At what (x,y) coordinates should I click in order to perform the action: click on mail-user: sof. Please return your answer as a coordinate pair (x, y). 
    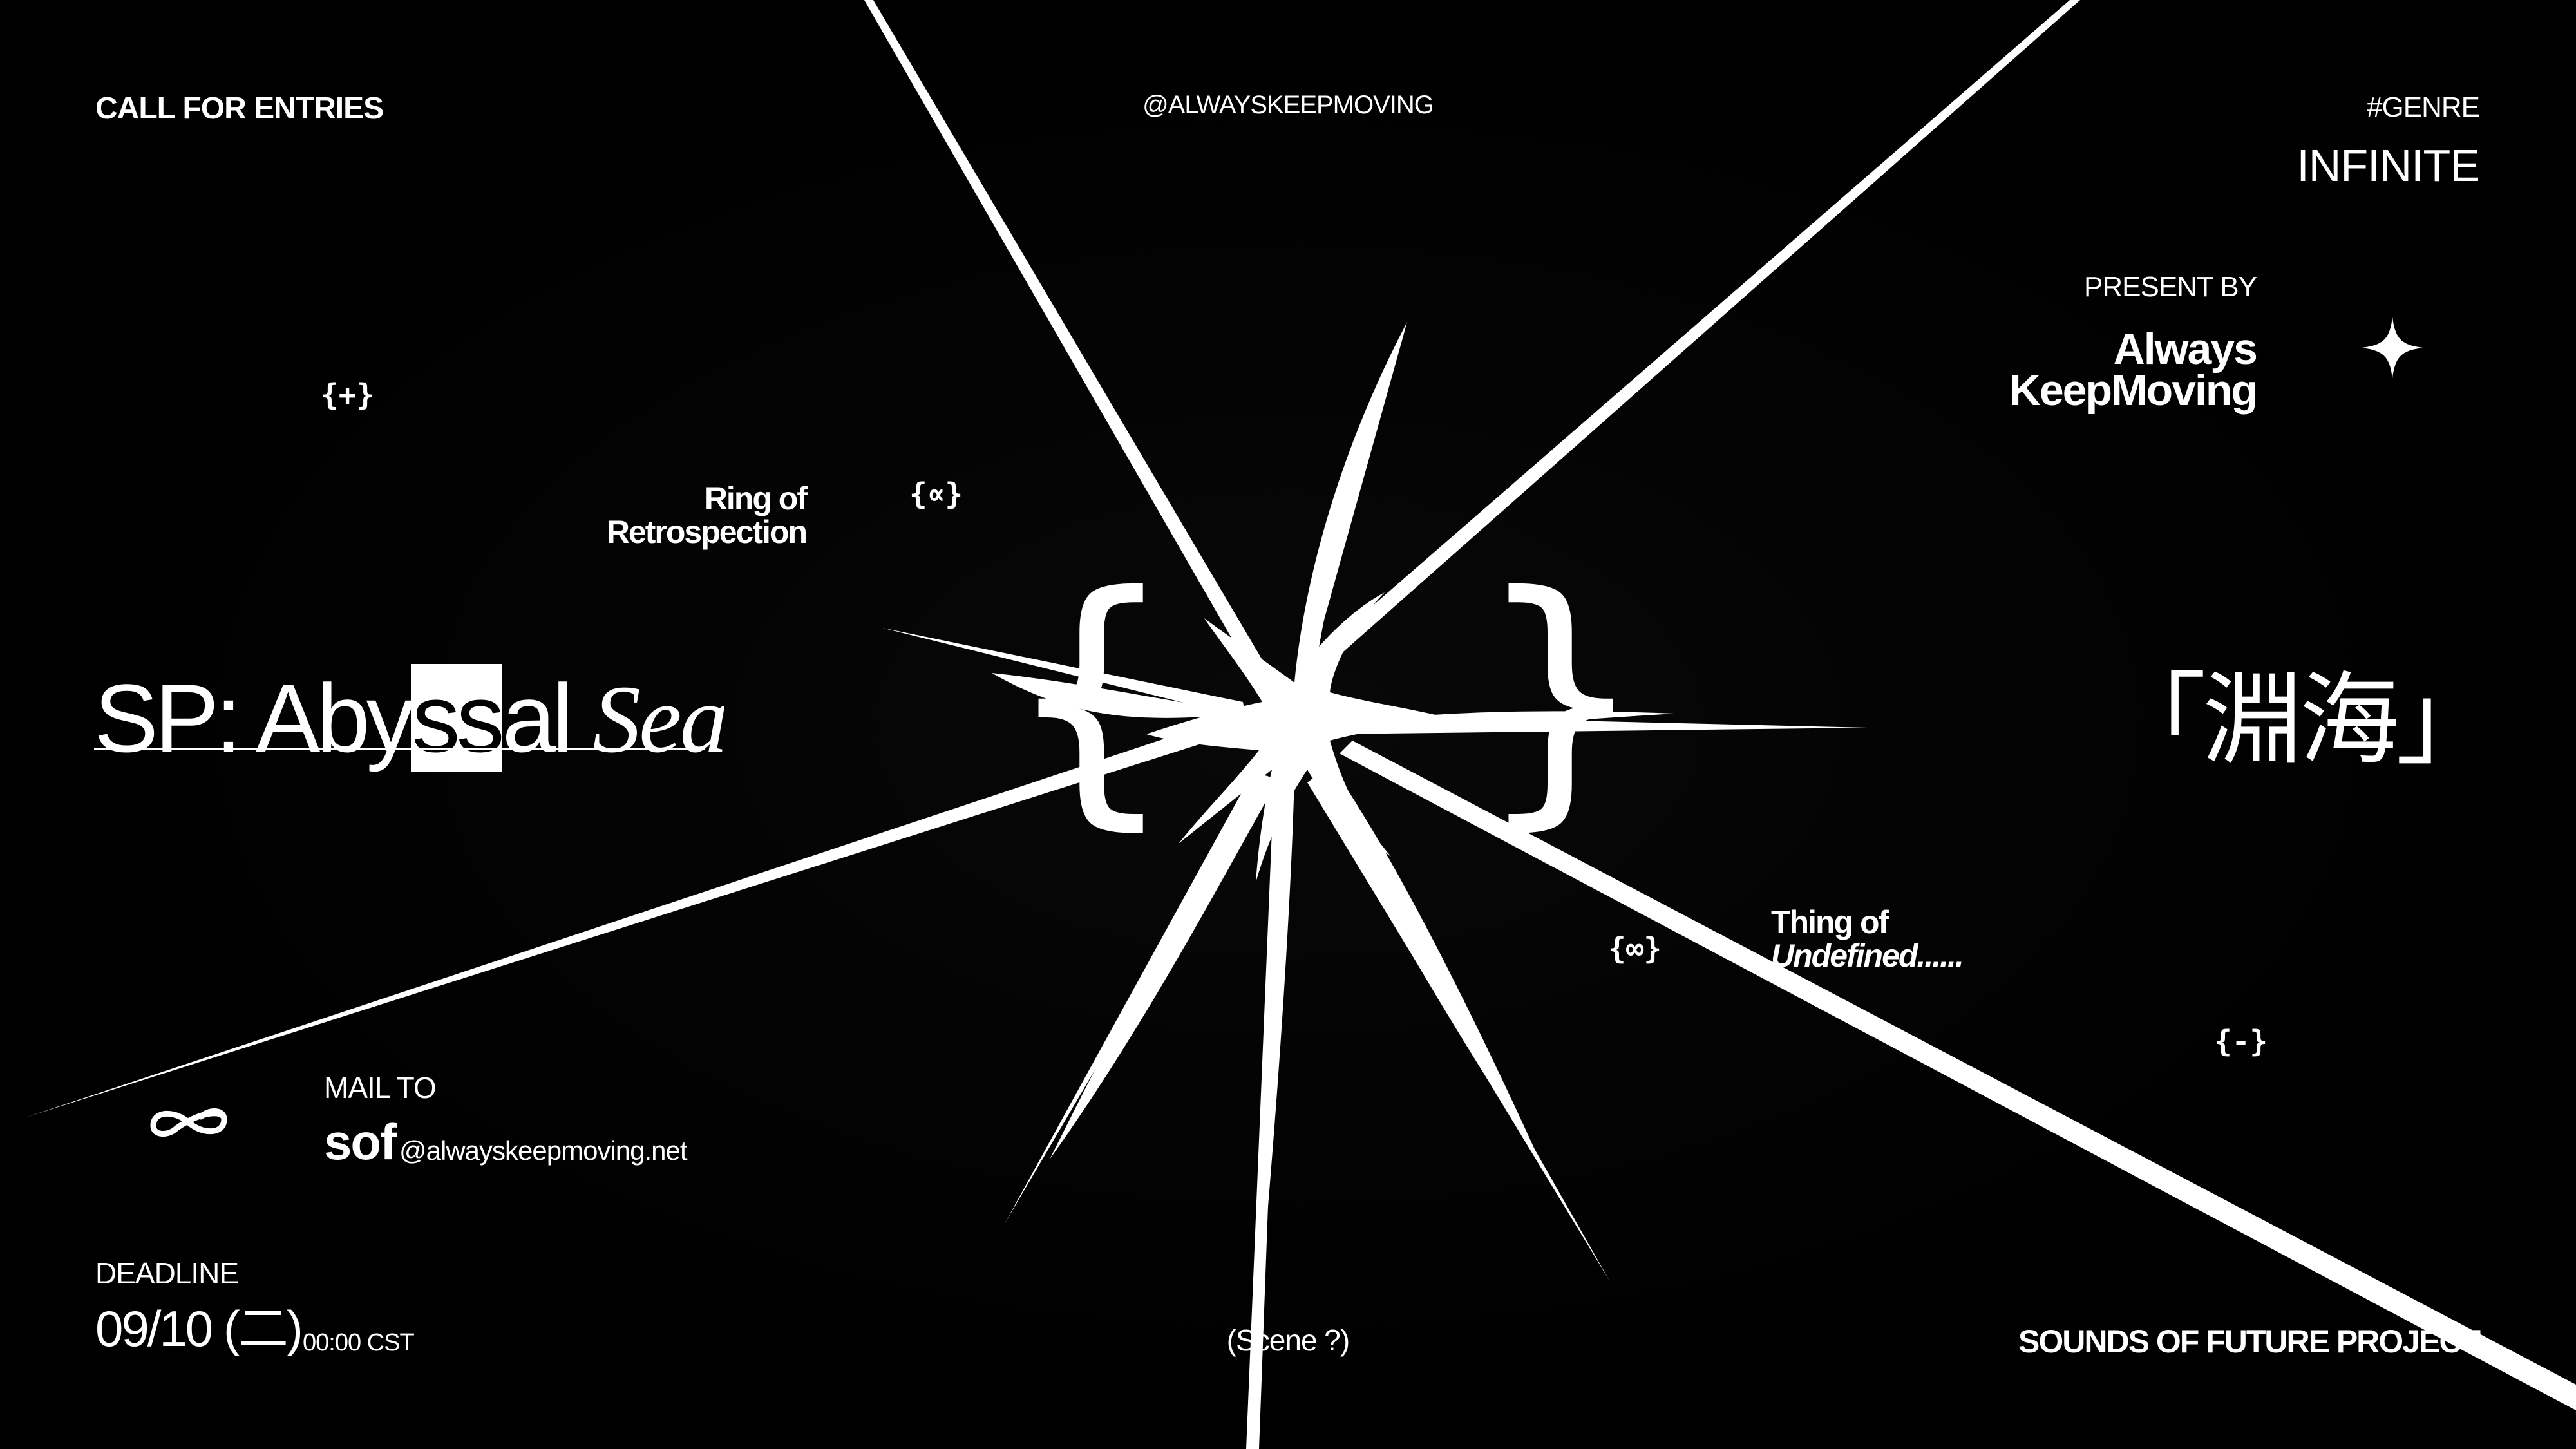
    Looking at the image, I should click on (361, 1141).